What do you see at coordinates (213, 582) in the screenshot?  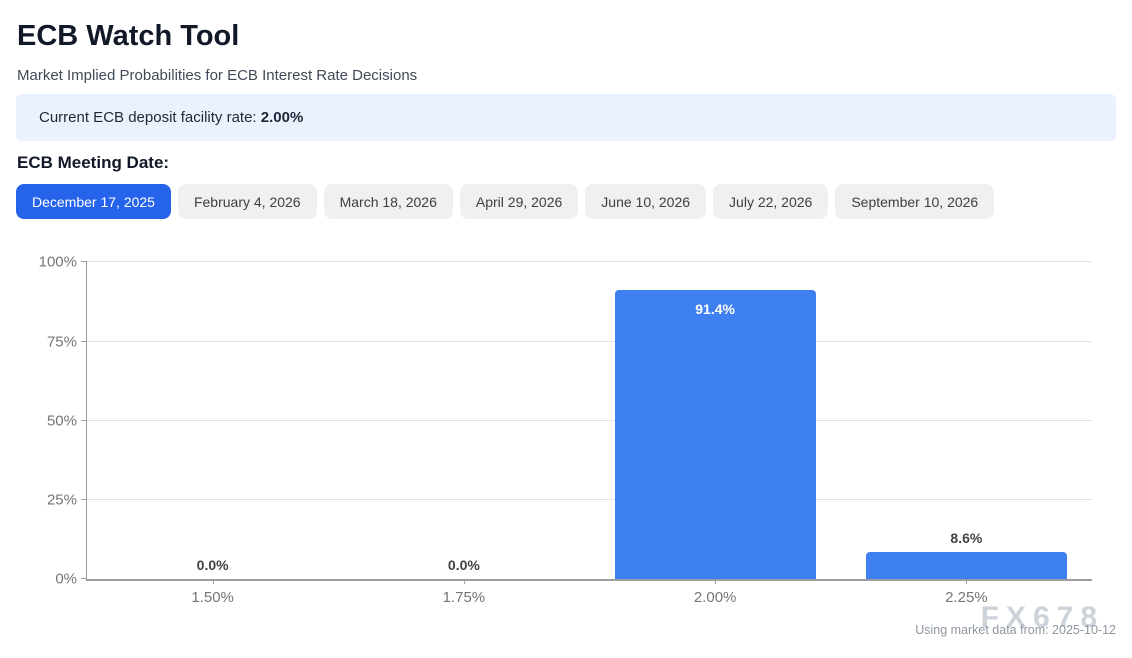 I see `x-axis-tick-1.50%` at bounding box center [213, 582].